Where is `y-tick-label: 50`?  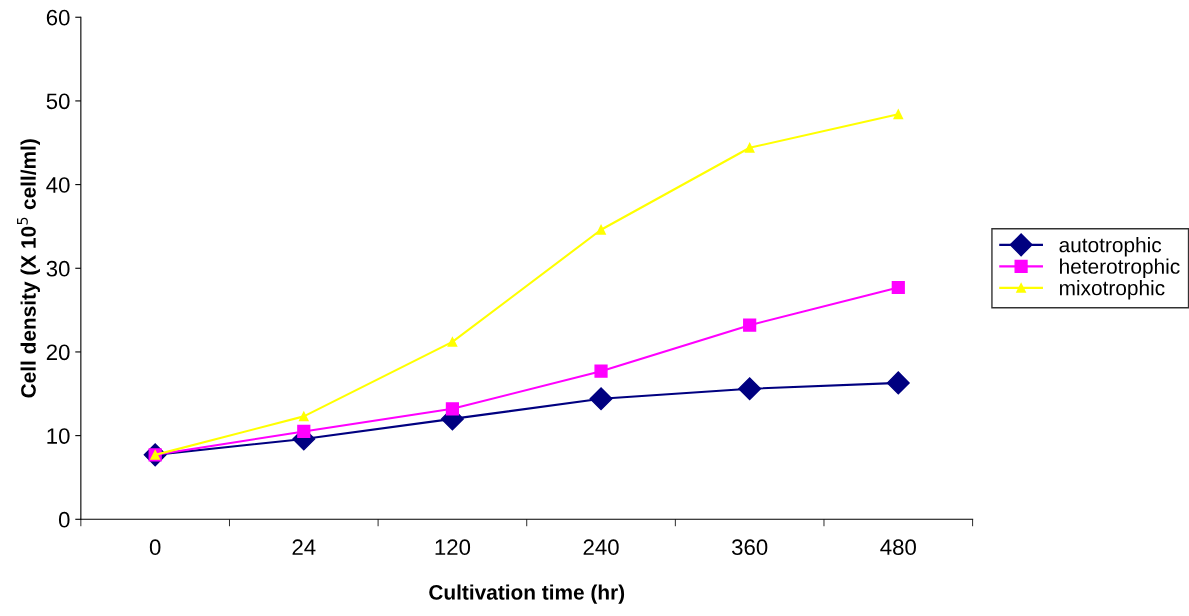 y-tick-label: 50 is located at coordinates (58, 101).